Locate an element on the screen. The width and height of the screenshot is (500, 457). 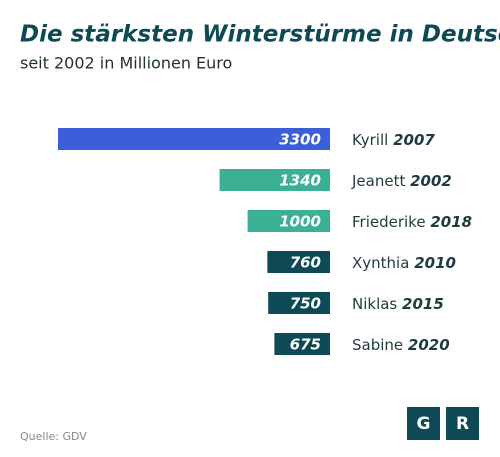
category-year: 2018 is located at coordinates (451, 222).